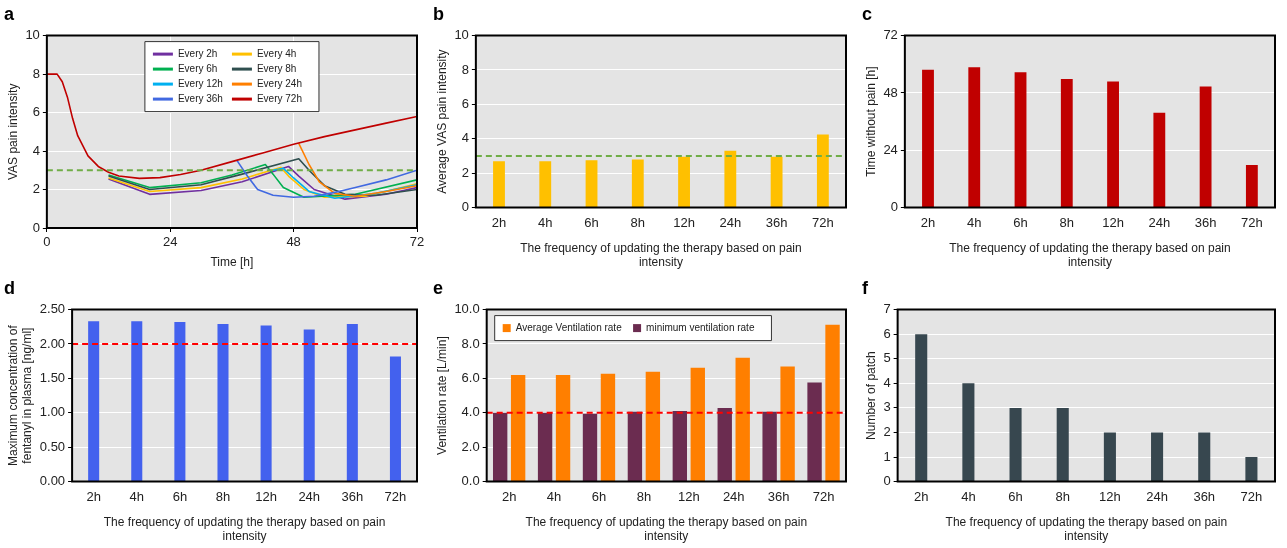 This screenshot has width=1287, height=548. What do you see at coordinates (9, 287) in the screenshot?
I see `chart-title: d` at bounding box center [9, 287].